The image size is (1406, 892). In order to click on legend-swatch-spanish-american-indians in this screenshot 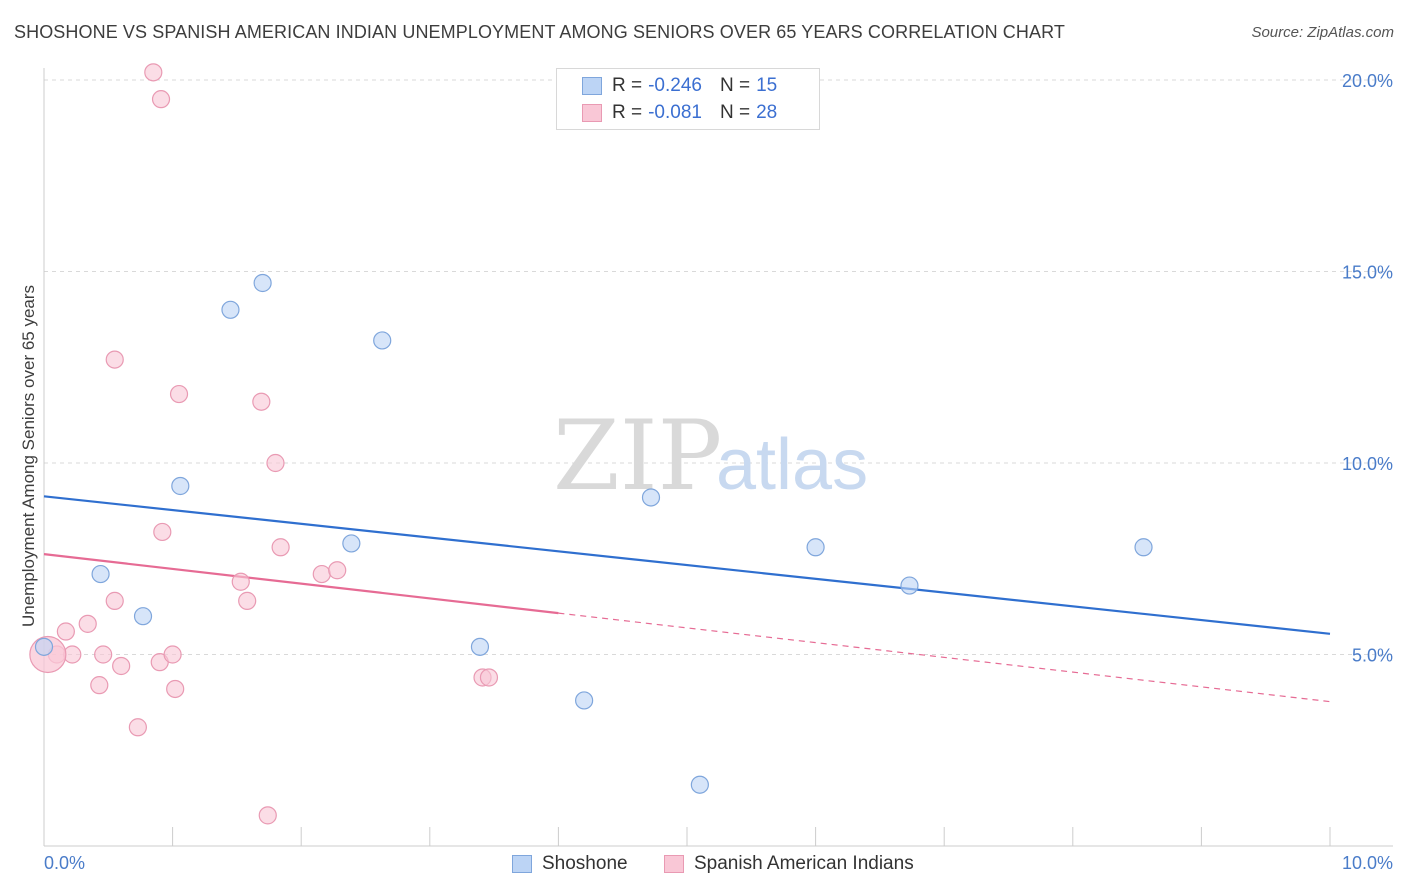, I will do `click(592, 113)`.